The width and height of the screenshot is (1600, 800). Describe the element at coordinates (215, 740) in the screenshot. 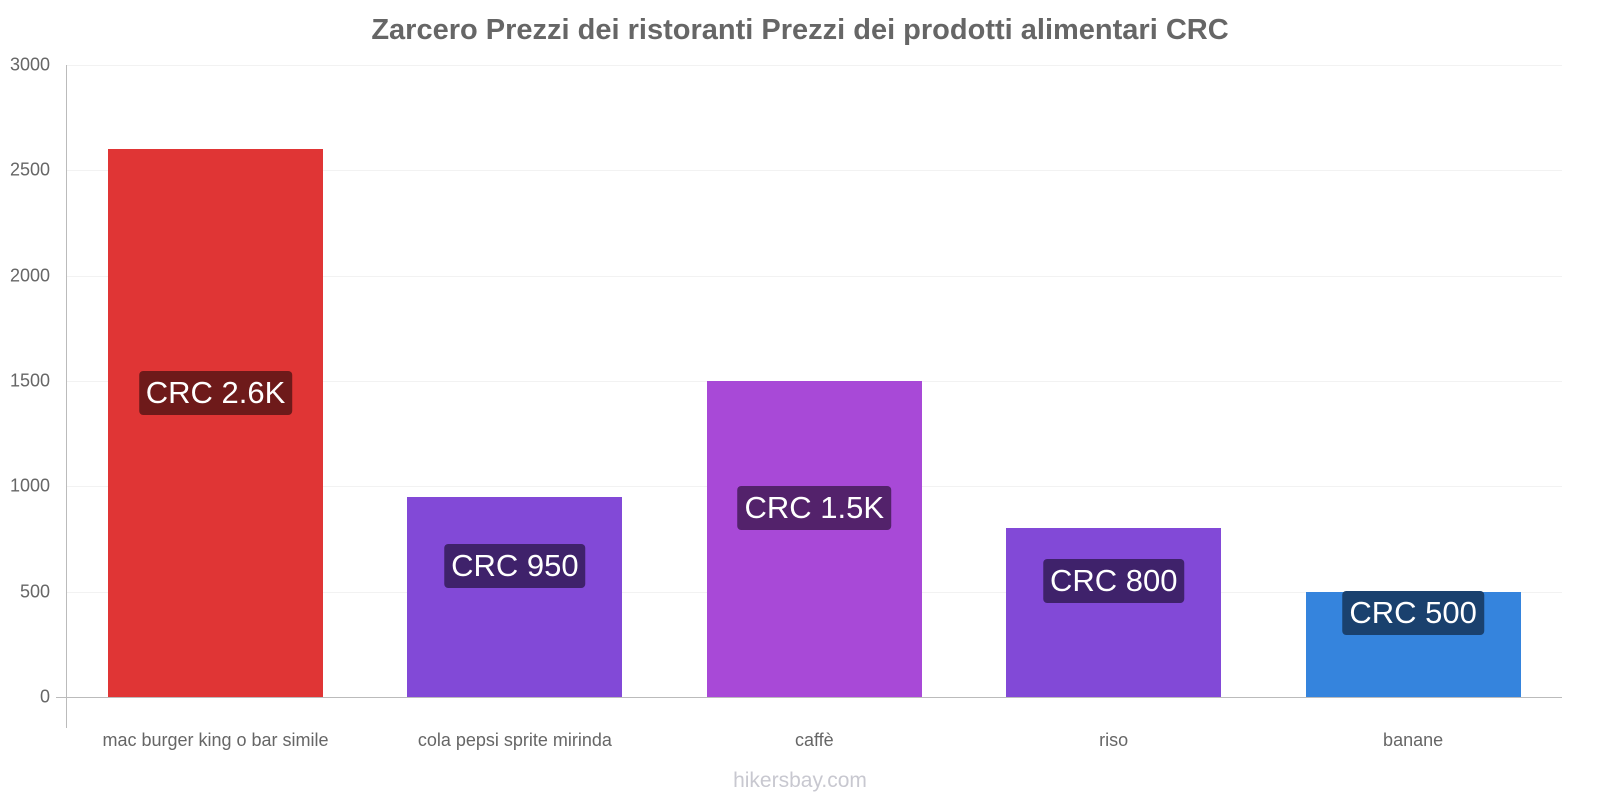

I see `x-category-label: mac burger king o bar simile` at that location.